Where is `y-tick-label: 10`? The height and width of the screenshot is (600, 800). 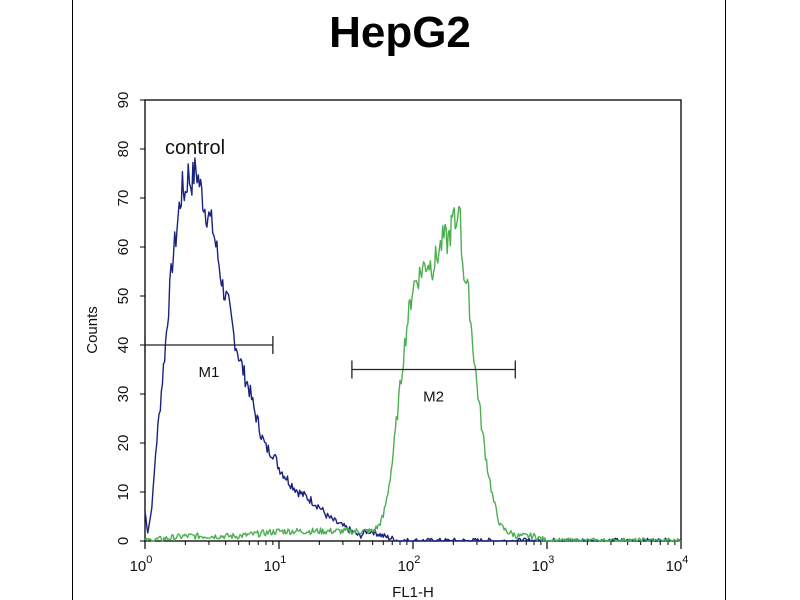
y-tick-label: 10 is located at coordinates (123, 492).